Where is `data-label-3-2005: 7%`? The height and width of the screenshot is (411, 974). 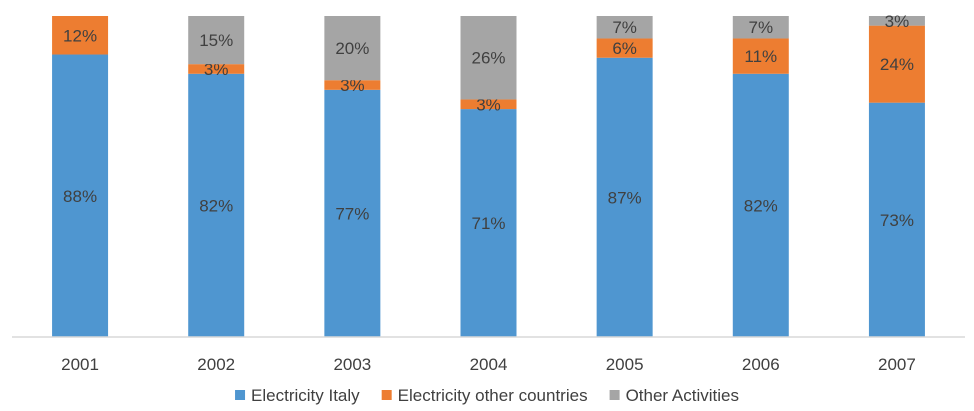 data-label-3-2005: 7% is located at coordinates (624, 27).